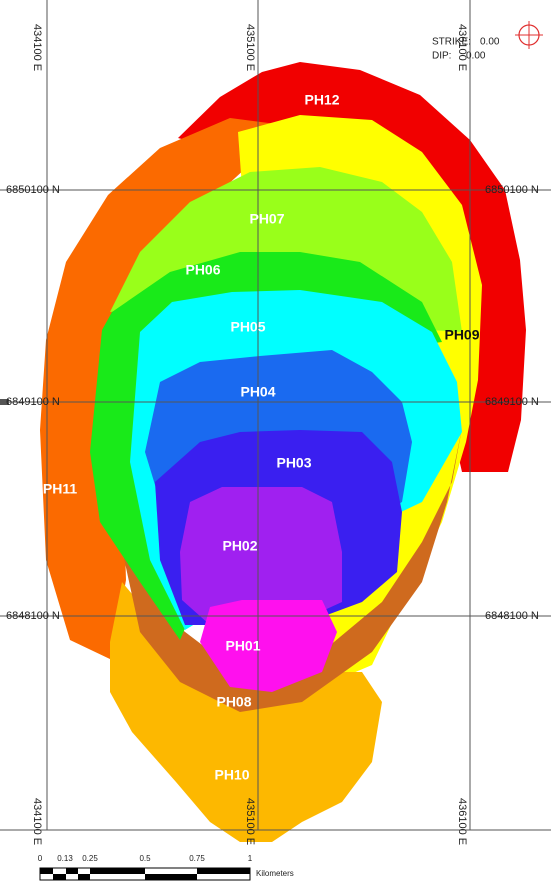 The width and height of the screenshot is (551, 888). Describe the element at coordinates (250, 858) in the screenshot. I see `scale-label: 1` at that location.